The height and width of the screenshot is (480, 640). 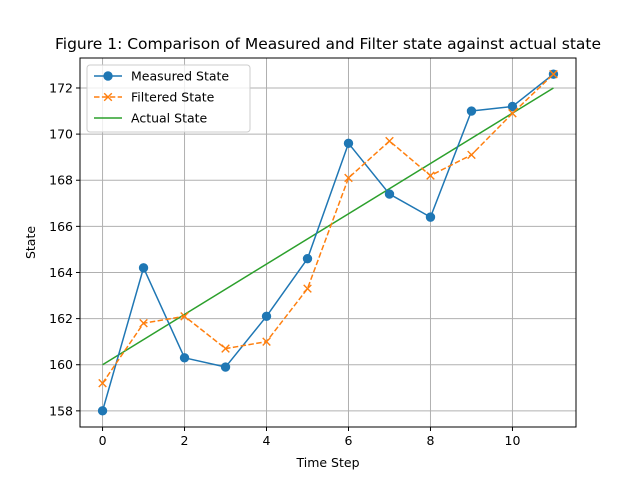 What do you see at coordinates (61, 364) in the screenshot?
I see `y-tick-label: 160` at bounding box center [61, 364].